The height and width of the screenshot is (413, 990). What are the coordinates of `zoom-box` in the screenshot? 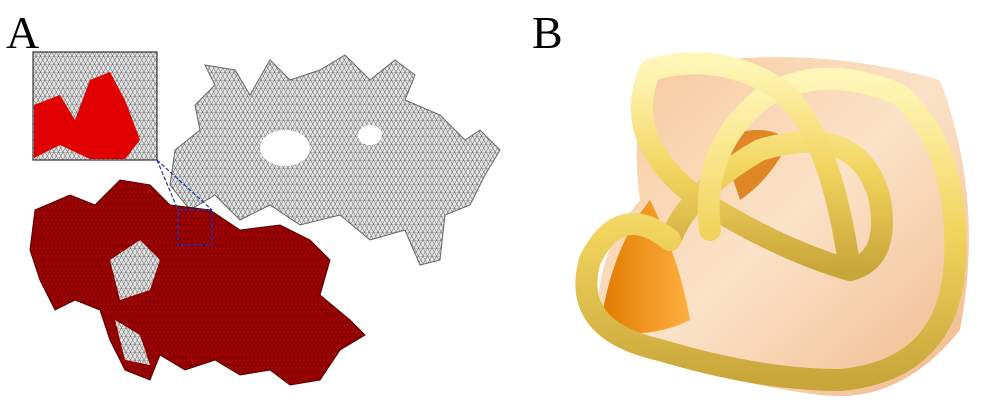 It's located at (195, 227).